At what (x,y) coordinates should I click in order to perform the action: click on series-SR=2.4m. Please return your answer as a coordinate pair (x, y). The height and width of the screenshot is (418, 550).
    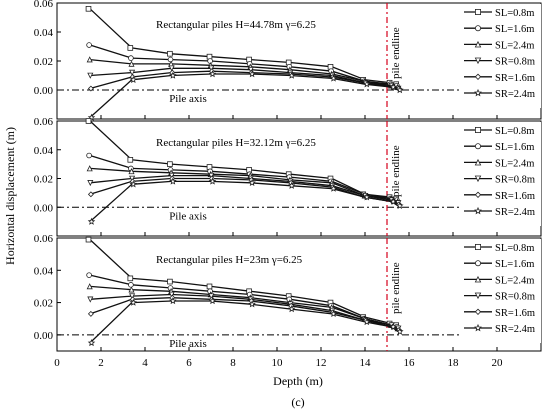
    Looking at the image, I should click on (245, 322).